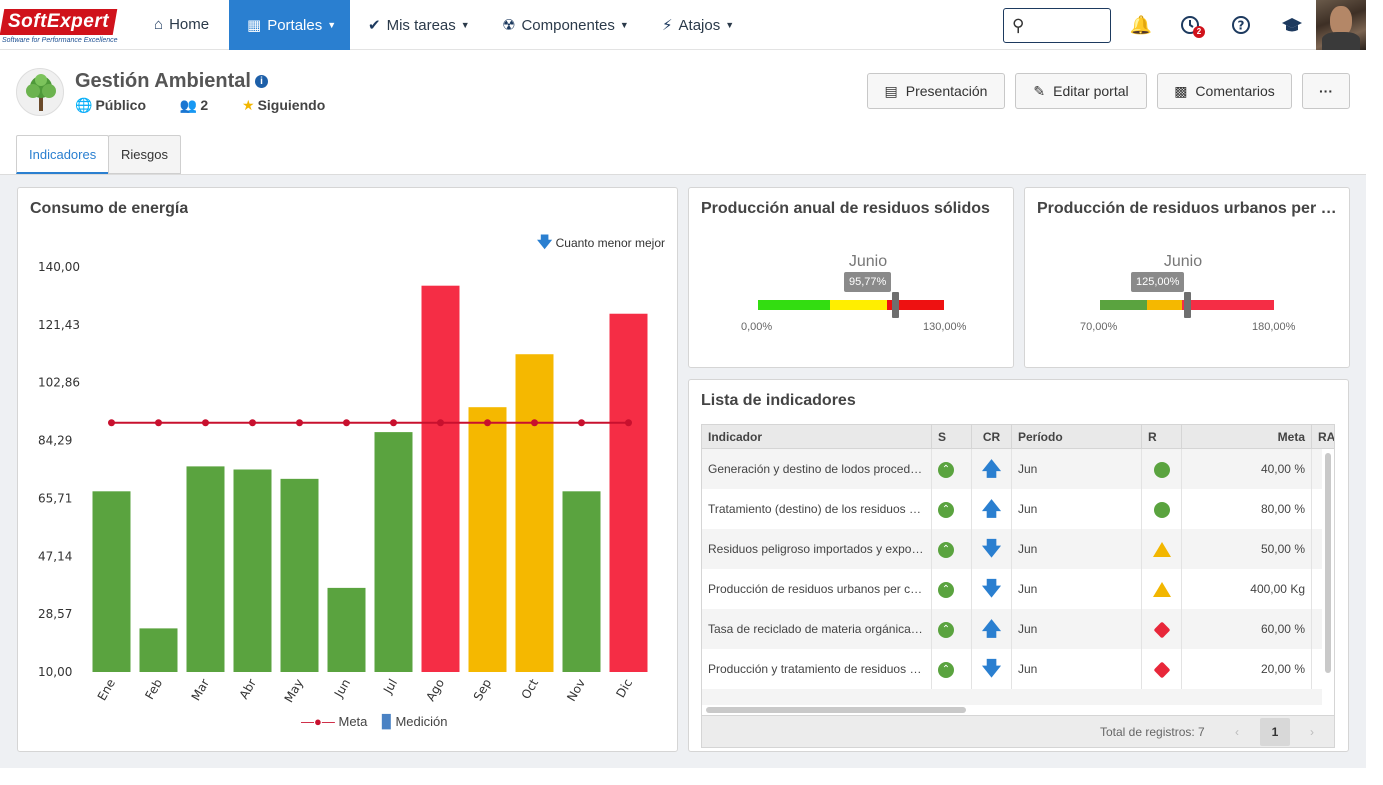 The image size is (1383, 785). Describe the element at coordinates (158, 650) in the screenshot. I see `bar-feb` at that location.